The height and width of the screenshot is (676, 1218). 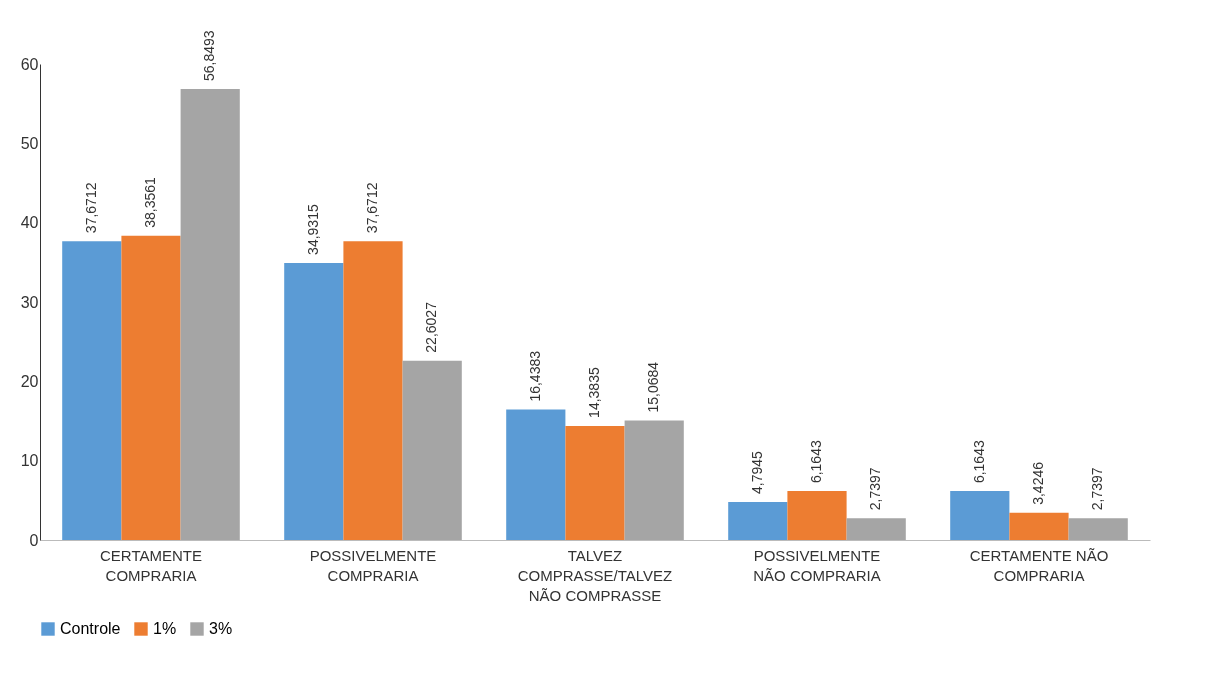 I want to click on legend-label: 1%, so click(x=165, y=628).